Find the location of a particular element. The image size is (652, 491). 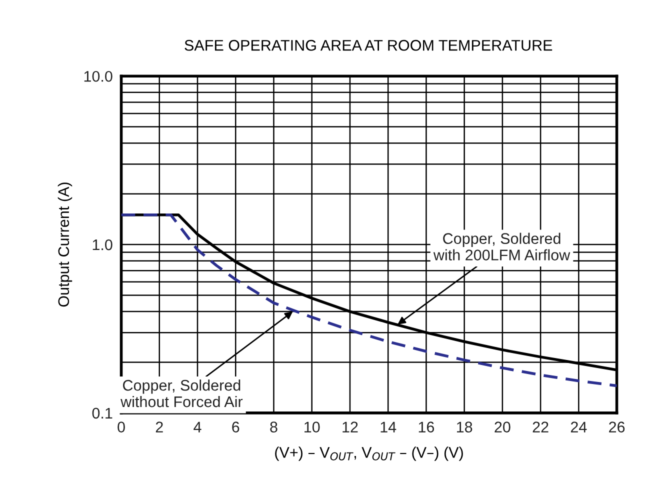

y-tick-label: 10.0 is located at coordinates (98, 76).